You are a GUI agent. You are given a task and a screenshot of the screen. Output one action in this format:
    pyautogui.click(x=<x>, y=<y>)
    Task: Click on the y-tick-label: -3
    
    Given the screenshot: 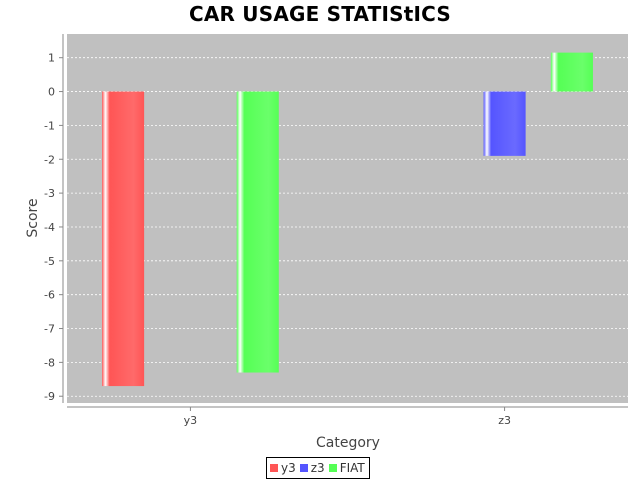 What is the action you would take?
    pyautogui.click(x=49, y=193)
    